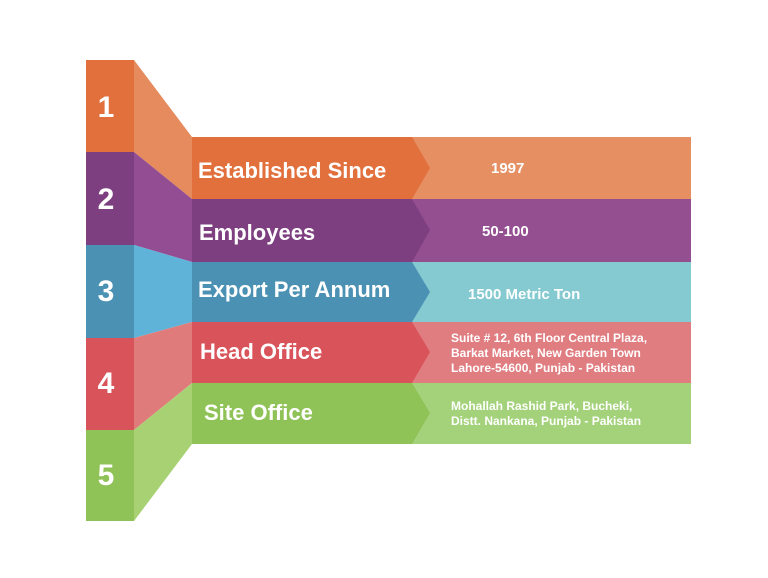 This screenshot has width=768, height=578. I want to click on step-number-4: 4, so click(106, 383).